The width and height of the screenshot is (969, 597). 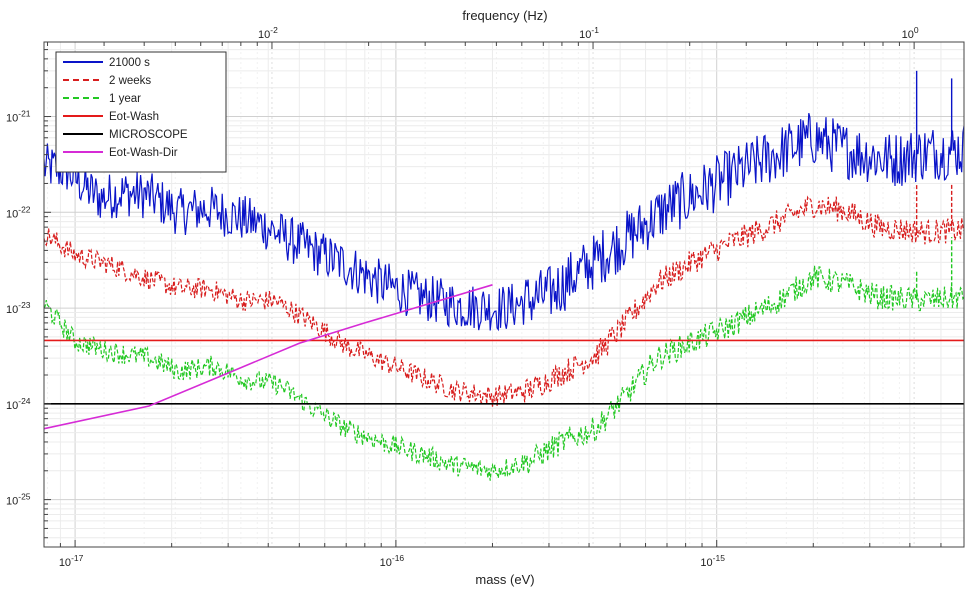 I want to click on x-tick-label: 10⁻¹⁶, so click(x=392, y=561).